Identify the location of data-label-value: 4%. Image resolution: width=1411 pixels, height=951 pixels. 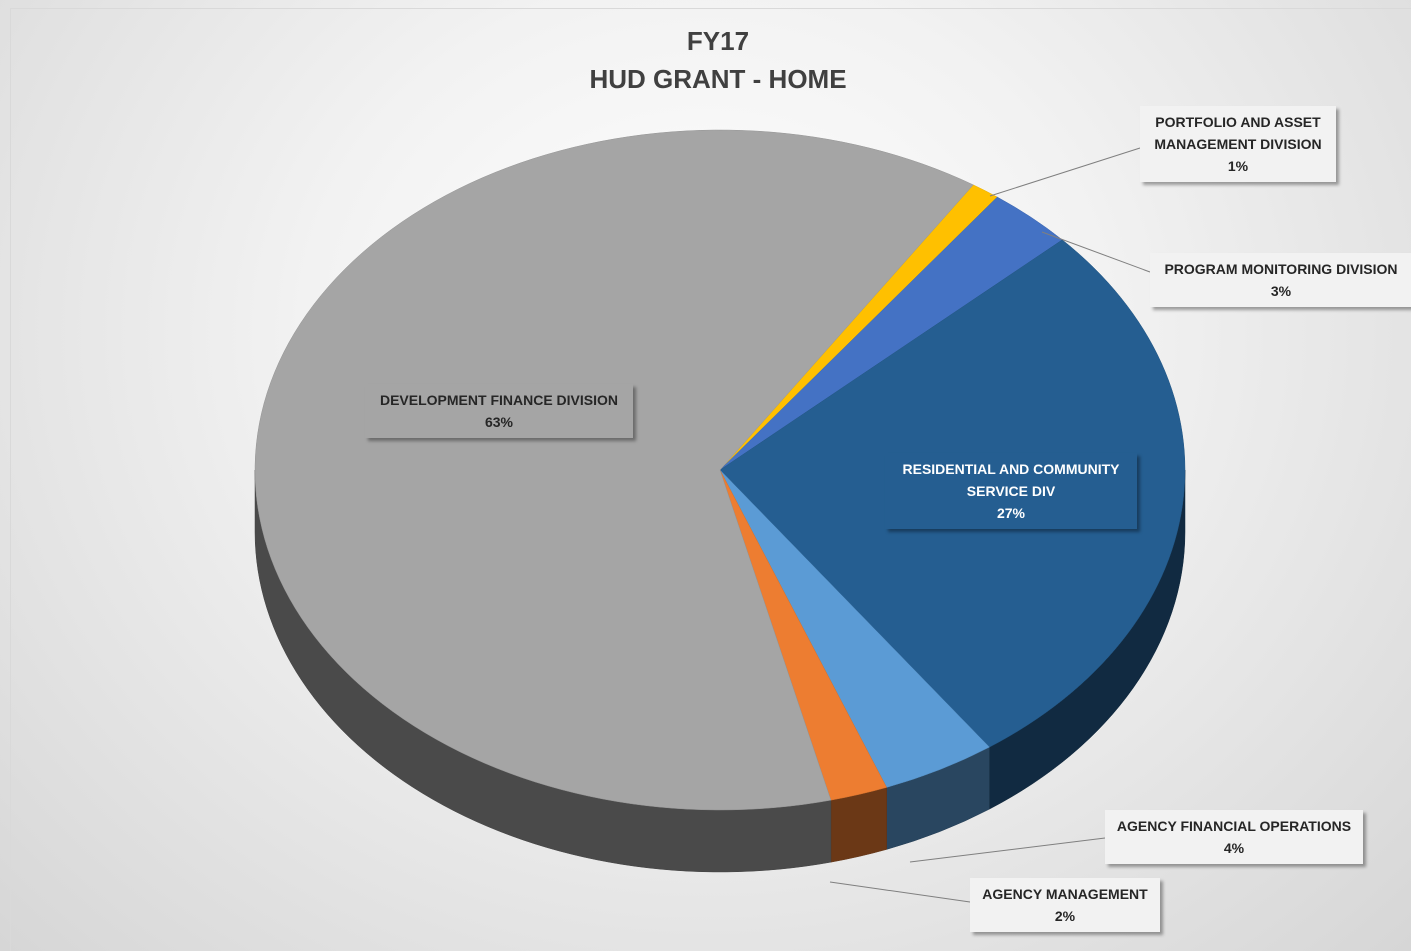
(1234, 848).